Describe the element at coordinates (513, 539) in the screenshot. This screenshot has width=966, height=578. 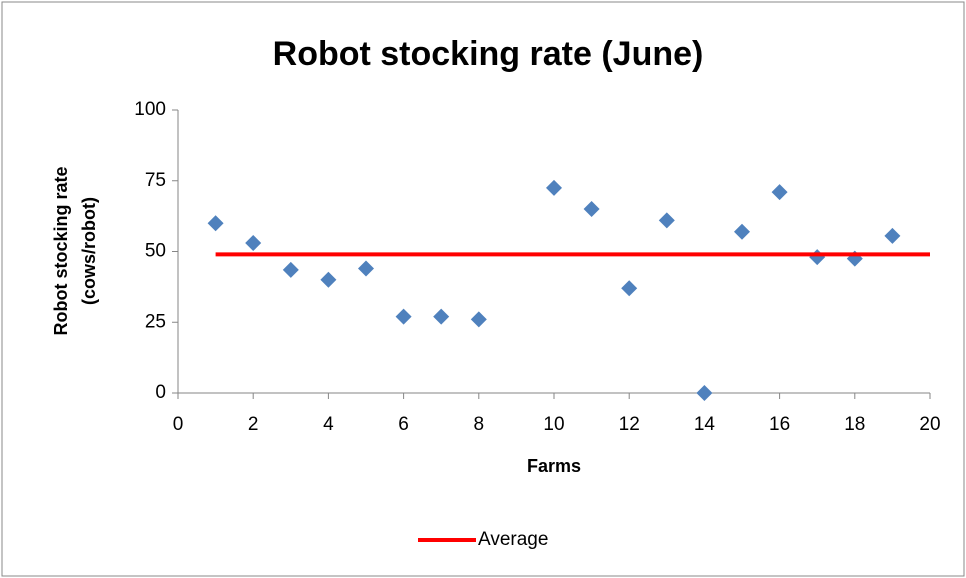
I see `legend-label: Average` at that location.